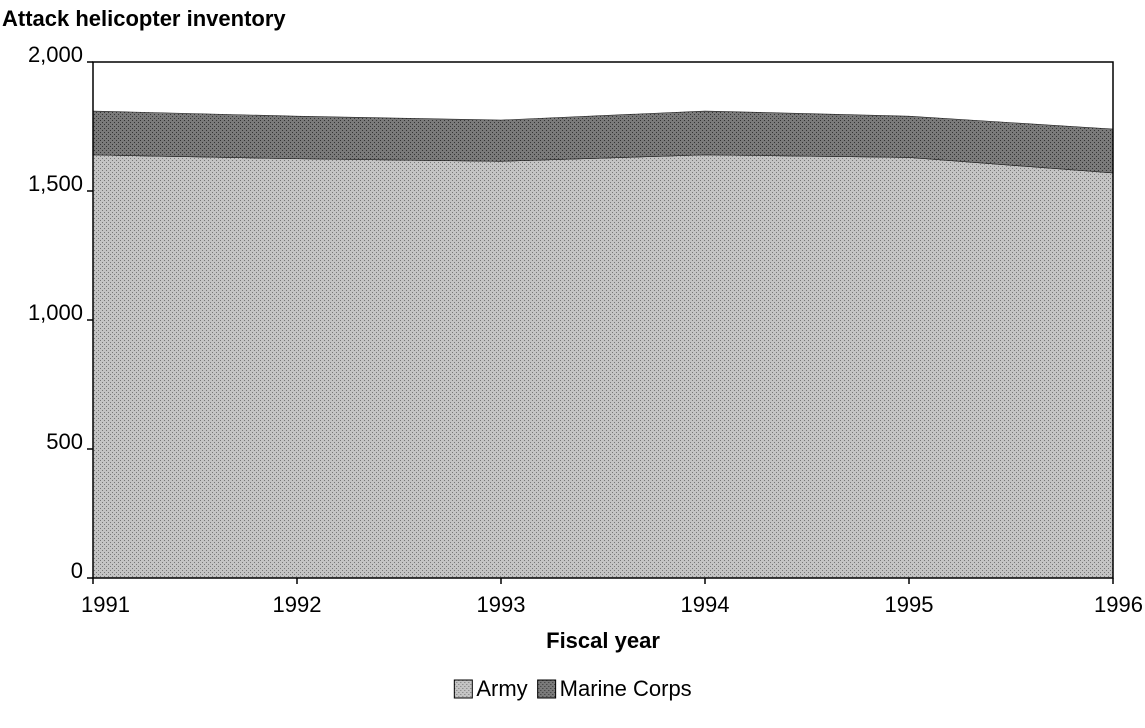 This screenshot has width=1145, height=728. I want to click on x-tick-label: 1994, so click(705, 604).